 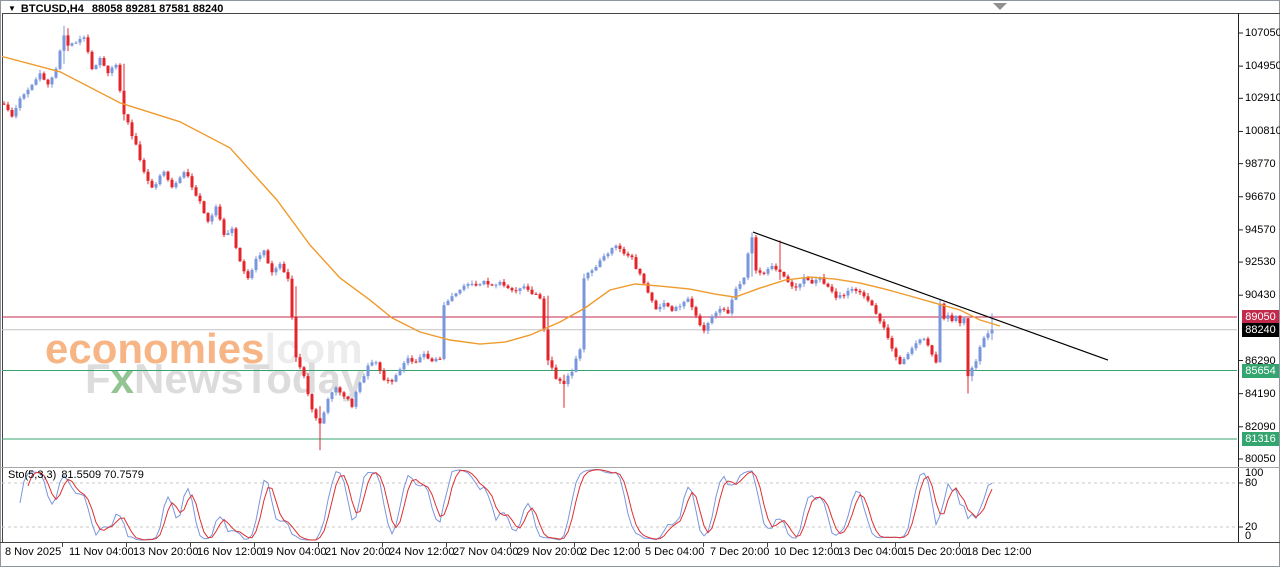 I want to click on trendline, so click(x=930, y=296).